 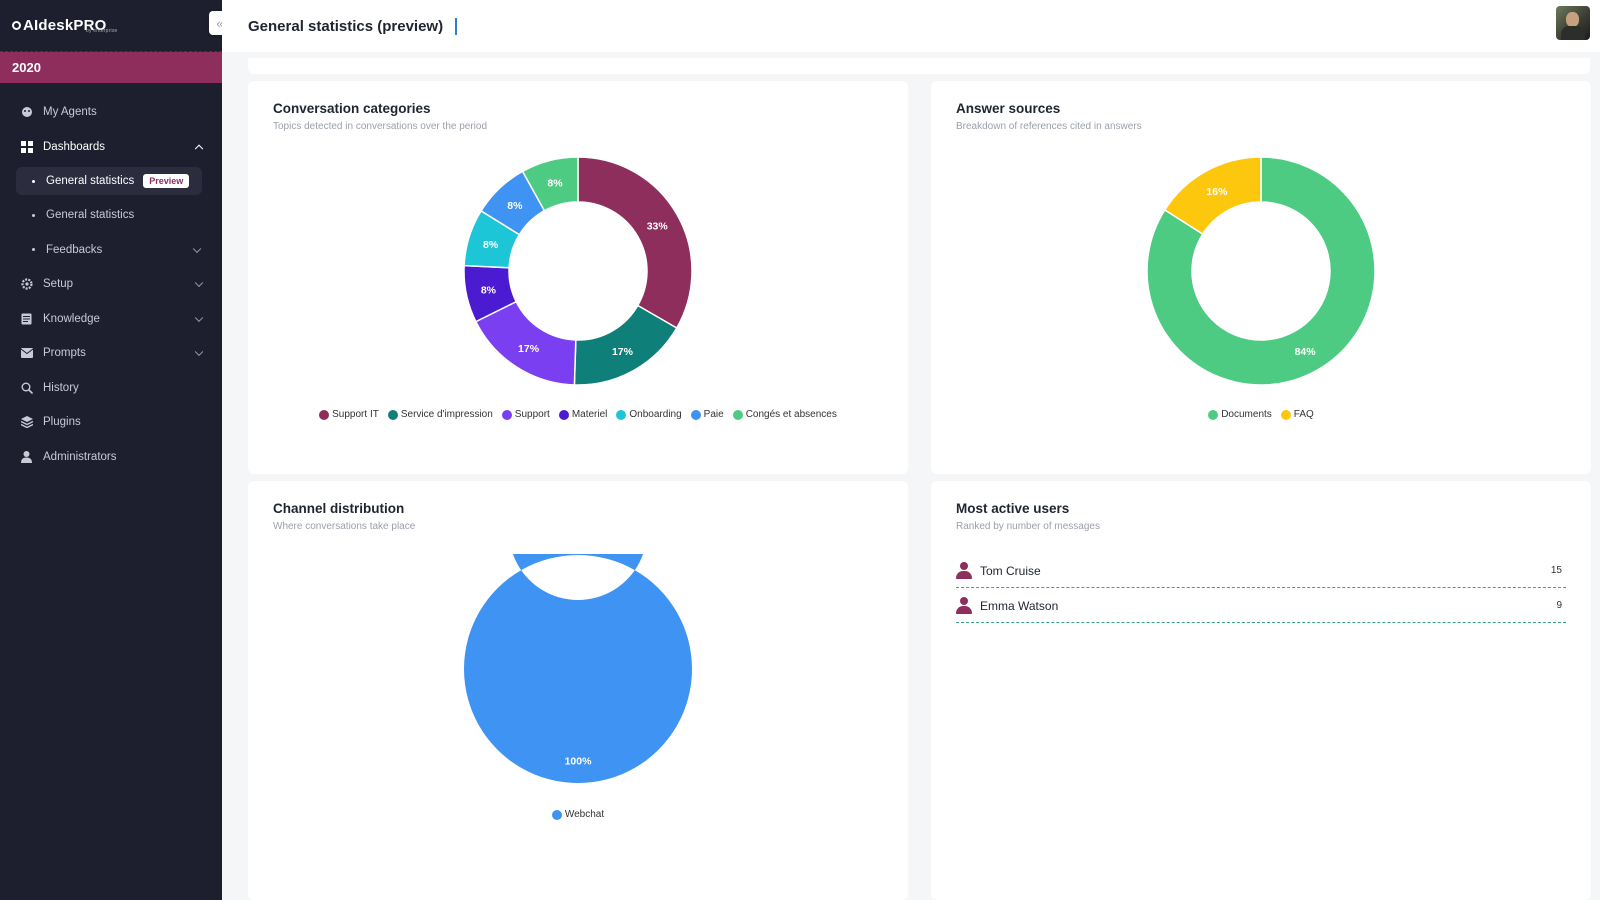 I want to click on chart-legend: Documents FAQ, so click(x=1261, y=414).